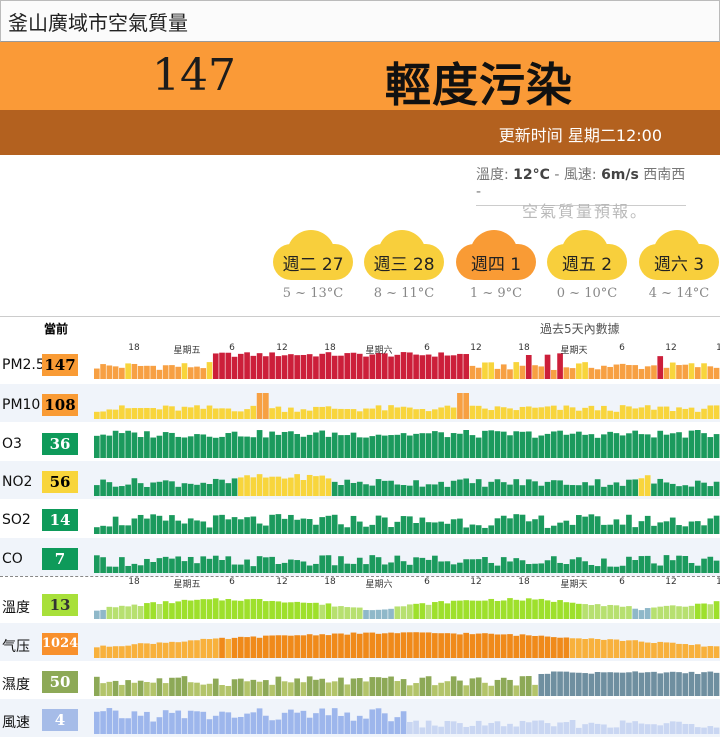 This screenshot has height=737, width=720. Describe the element at coordinates (587, 265) in the screenshot. I see `forecast-day-label: 週五 2` at that location.